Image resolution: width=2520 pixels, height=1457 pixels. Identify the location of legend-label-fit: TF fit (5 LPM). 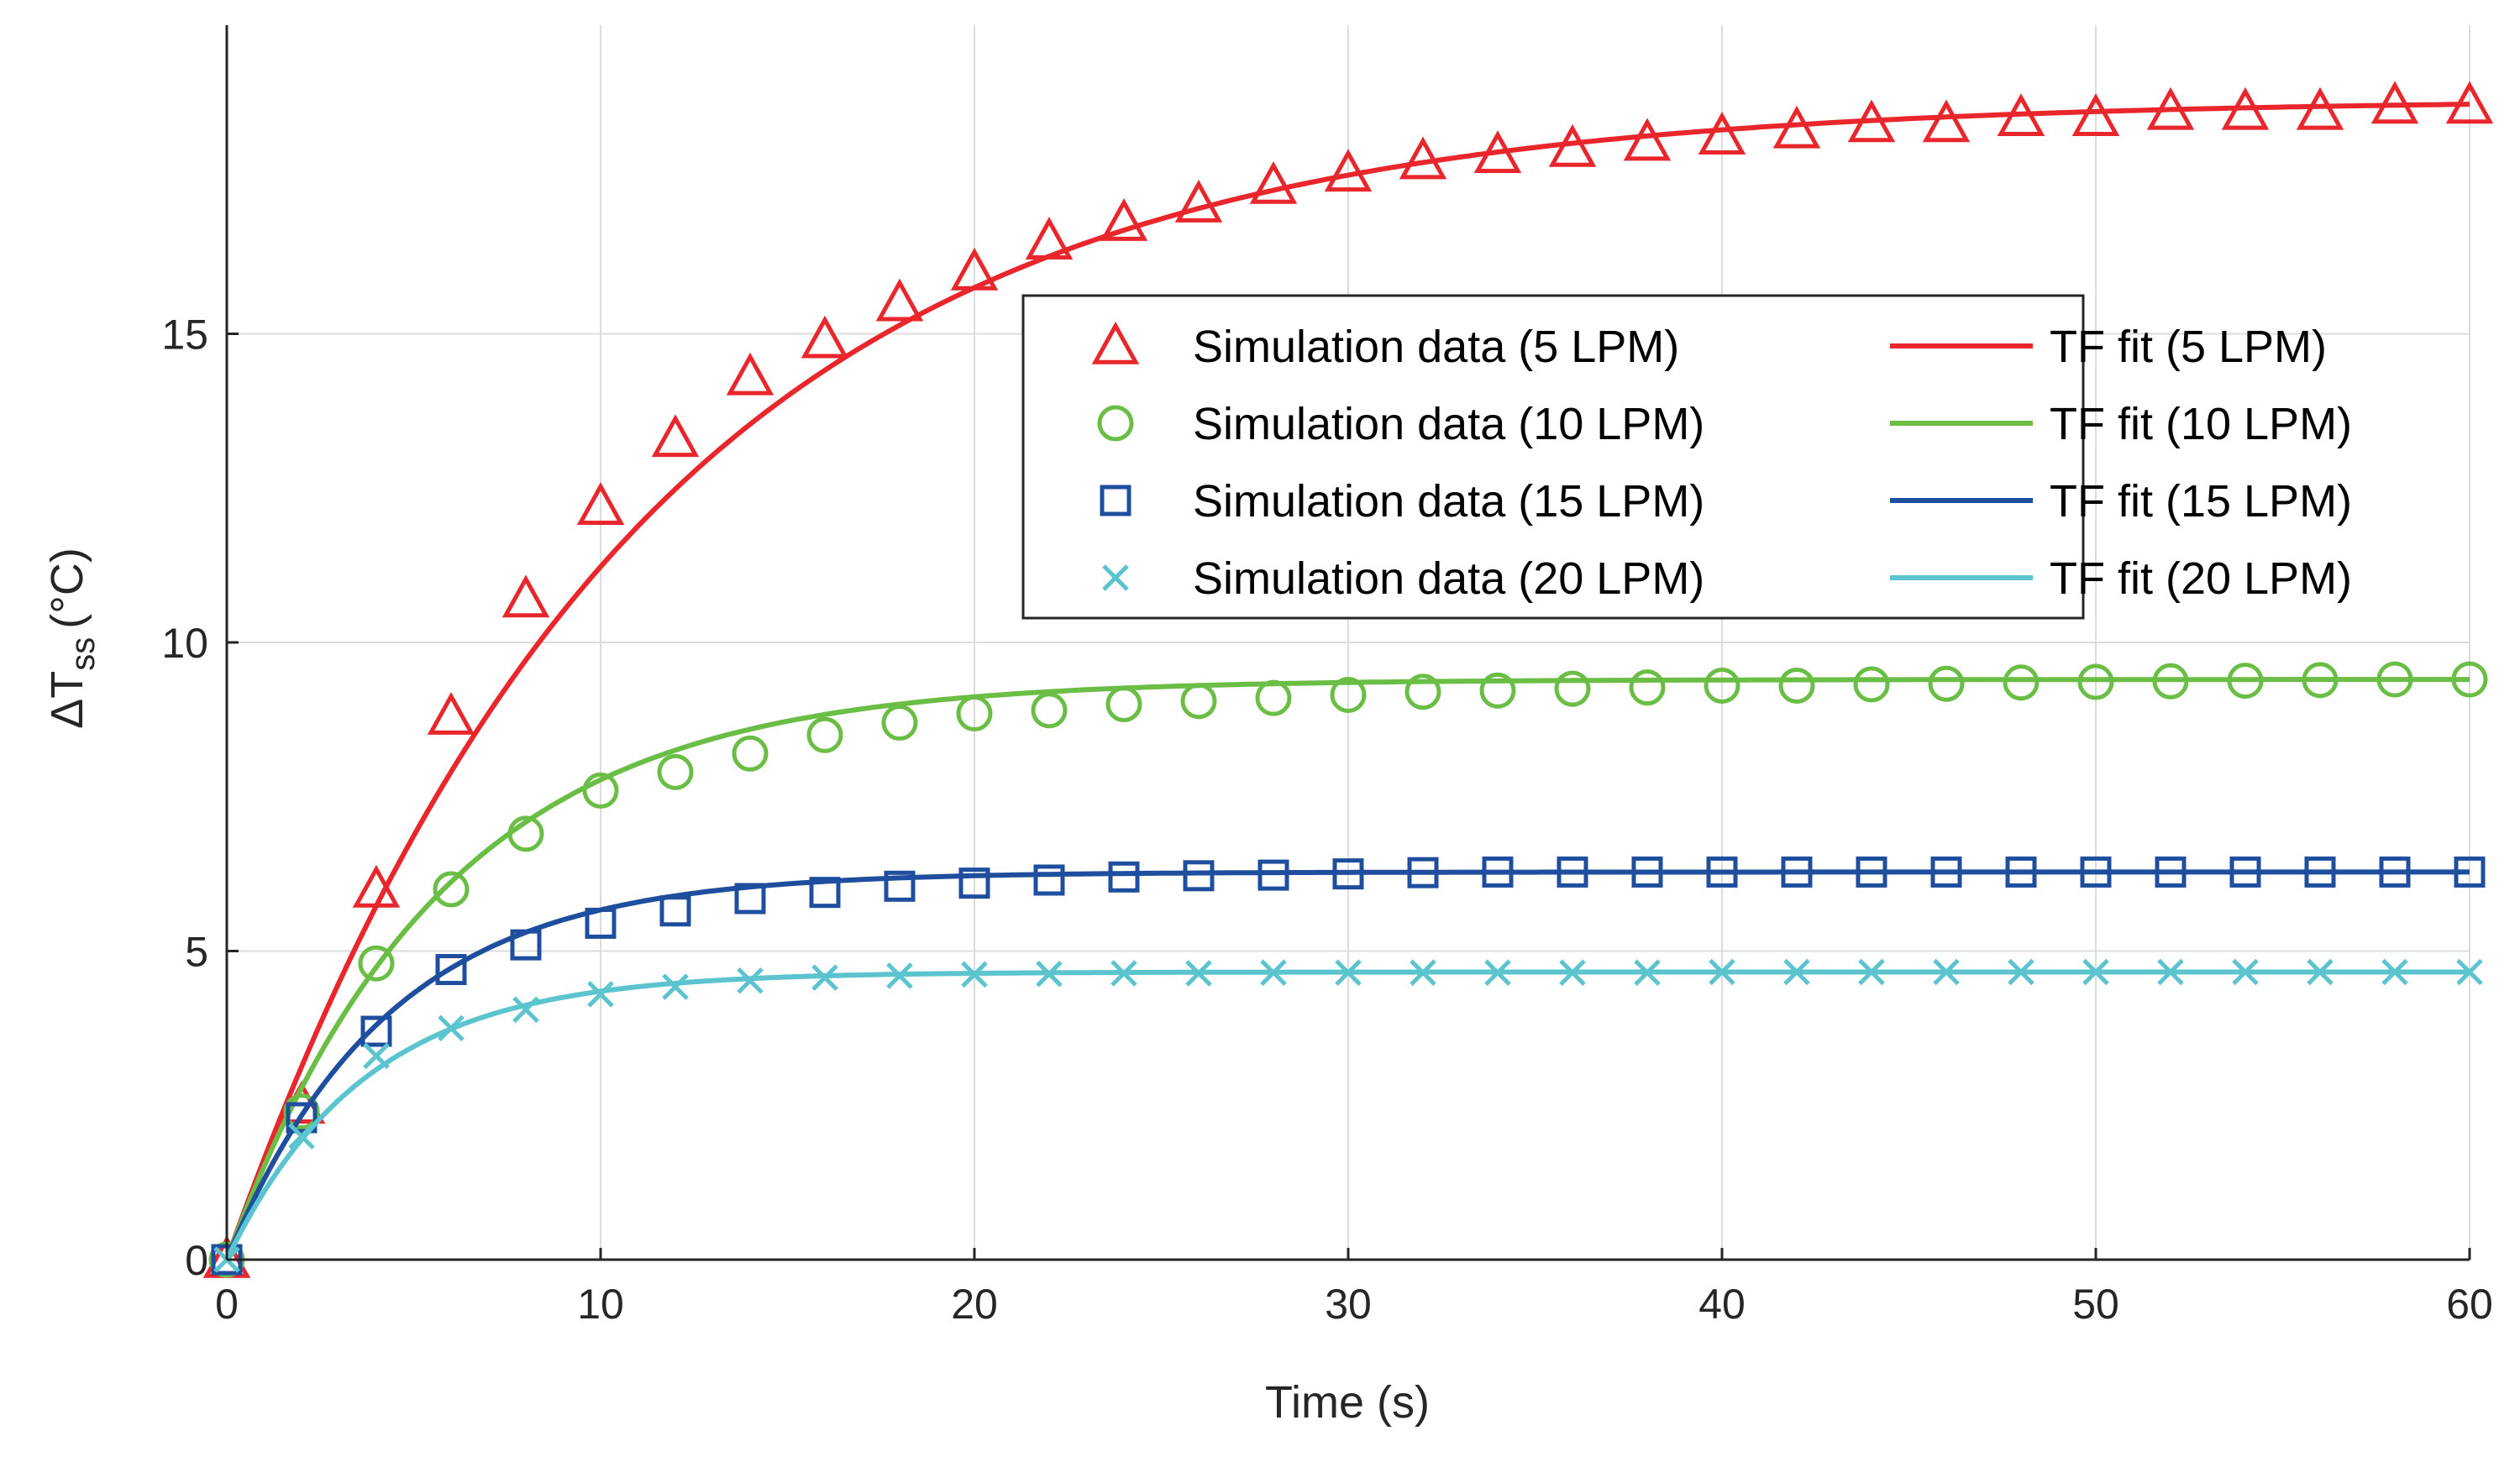
(2188, 347).